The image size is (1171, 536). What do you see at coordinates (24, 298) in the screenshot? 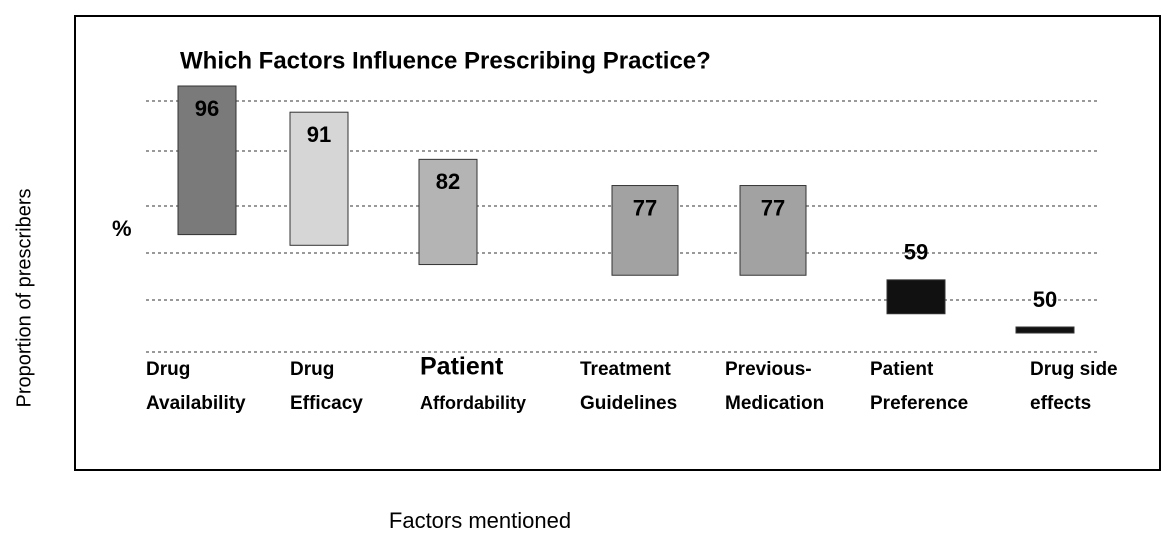
I see `y-axis-label: Proportion of prescribers` at bounding box center [24, 298].